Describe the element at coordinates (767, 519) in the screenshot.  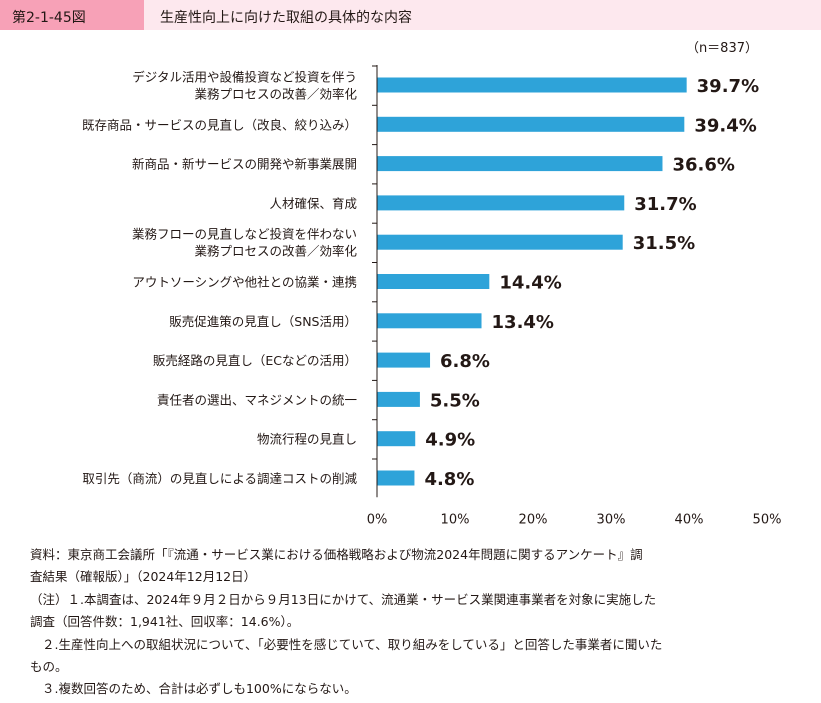
I see `x-tick-label: 50%` at that location.